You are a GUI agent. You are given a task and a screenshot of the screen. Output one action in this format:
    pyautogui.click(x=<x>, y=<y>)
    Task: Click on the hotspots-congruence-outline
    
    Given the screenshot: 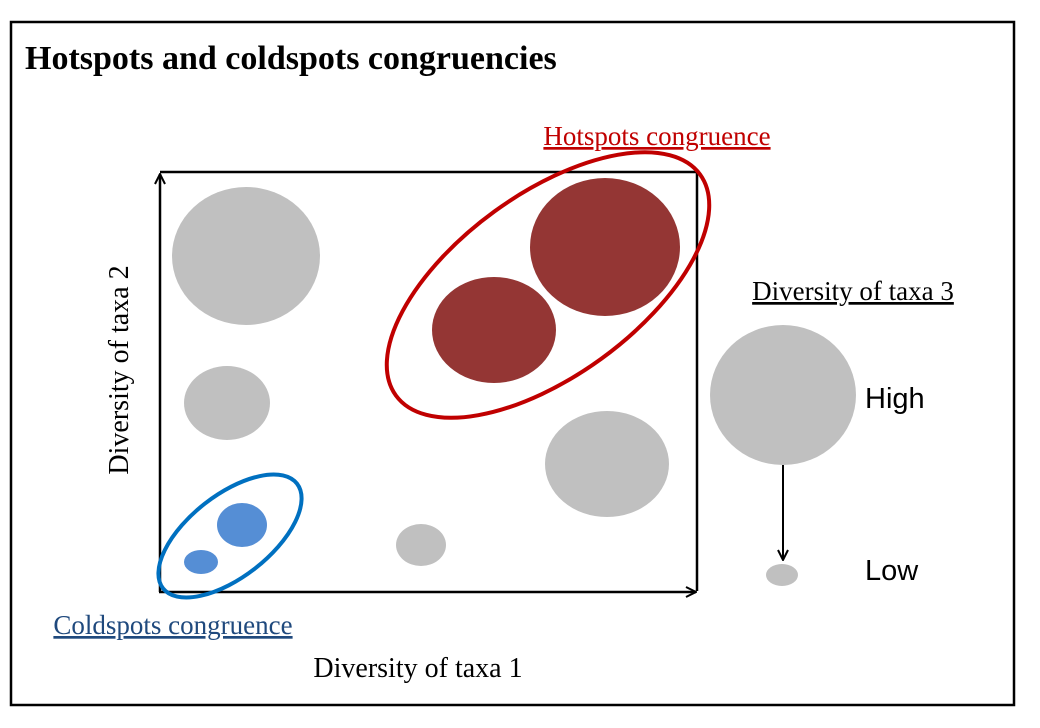 What is the action you would take?
    pyautogui.click(x=548, y=285)
    